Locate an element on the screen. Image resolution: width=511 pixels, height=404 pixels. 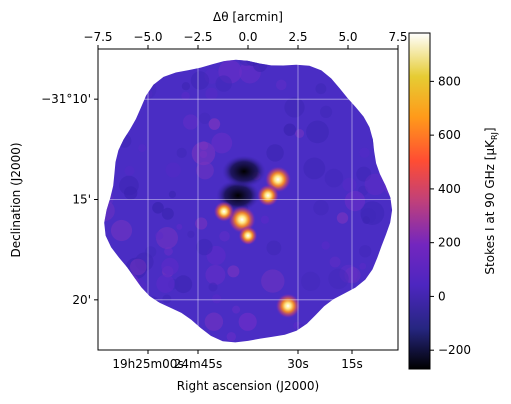
colorbar-tick-label: 600 is located at coordinates (449, 135).